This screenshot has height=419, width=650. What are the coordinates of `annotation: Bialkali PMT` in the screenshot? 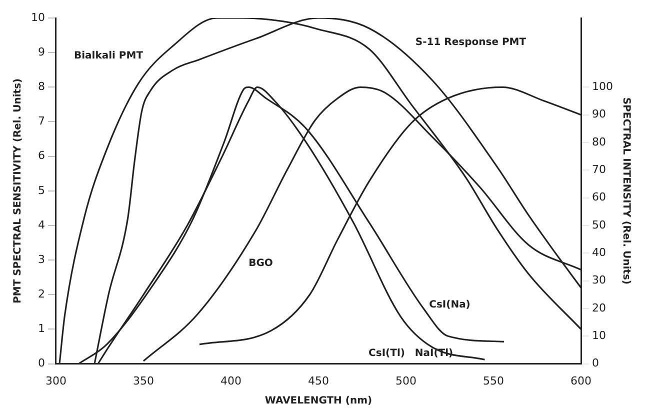 It's located at (109, 56).